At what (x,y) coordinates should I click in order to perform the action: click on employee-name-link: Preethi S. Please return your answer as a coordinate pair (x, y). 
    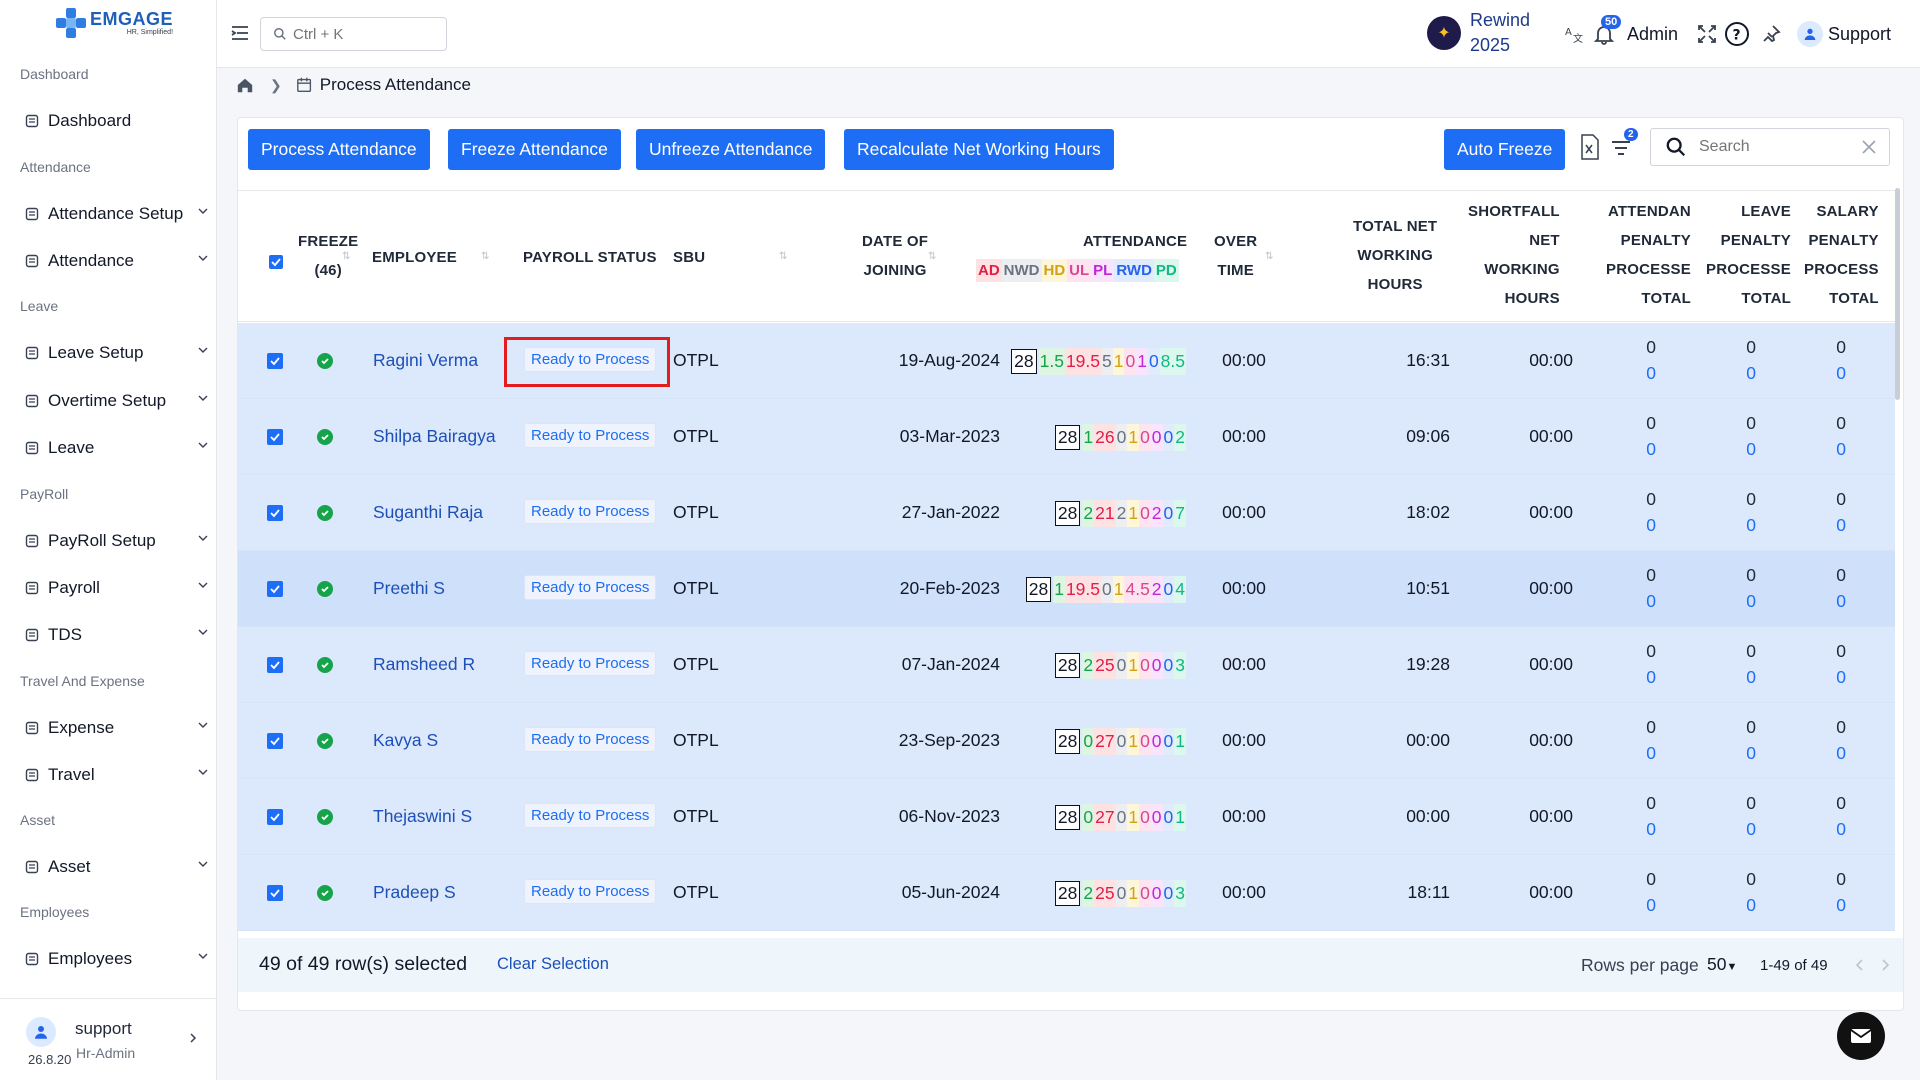
    Looking at the image, I should click on (409, 588).